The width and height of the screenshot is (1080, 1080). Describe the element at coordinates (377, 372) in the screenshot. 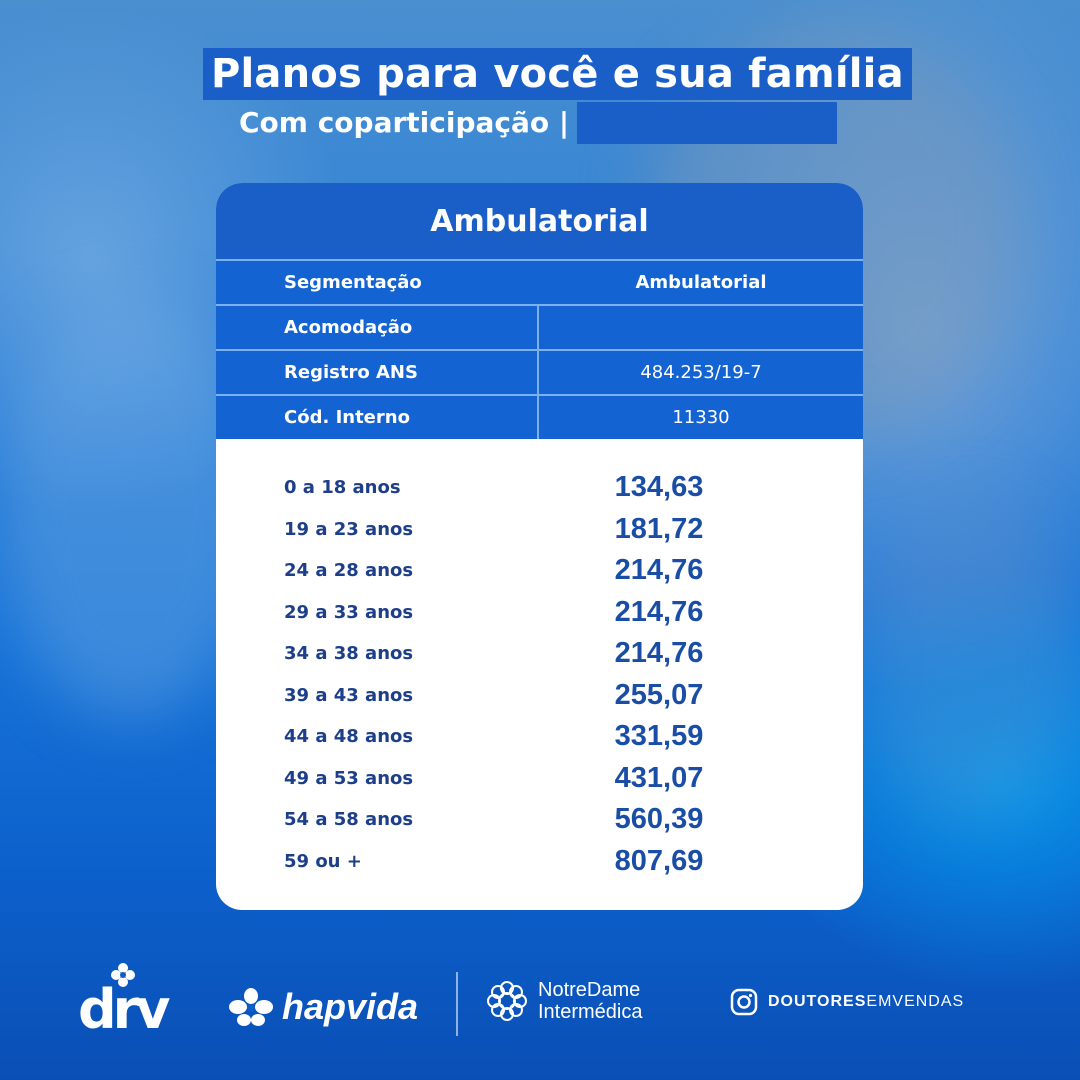

I see `info-label: Registro ANS` at that location.